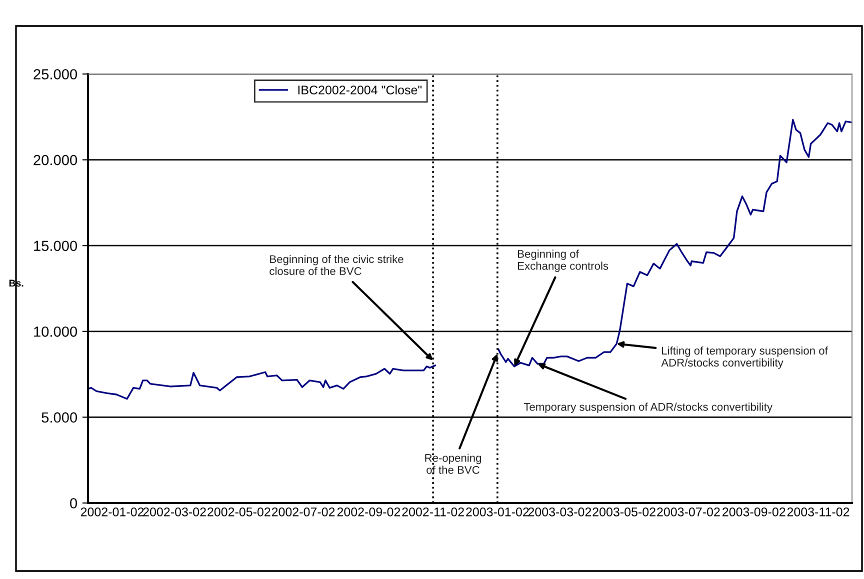 This screenshot has height=579, width=864. What do you see at coordinates (754, 511) in the screenshot?
I see `x-tick-label: 2003-09-02` at bounding box center [754, 511].